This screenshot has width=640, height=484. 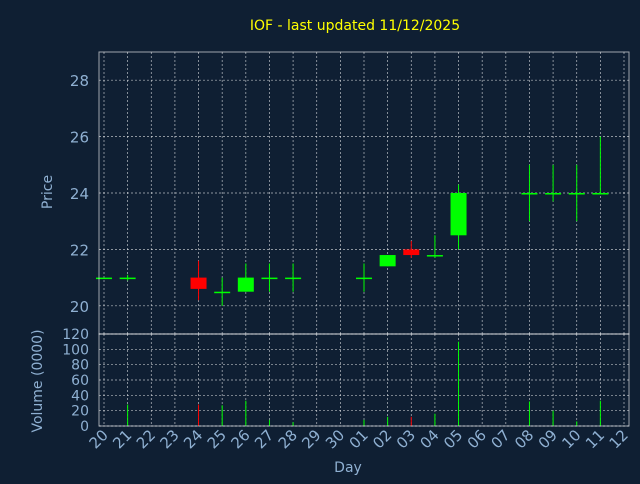 What do you see at coordinates (75, 350) in the screenshot?
I see `volume-tick-label: 100` at bounding box center [75, 350].